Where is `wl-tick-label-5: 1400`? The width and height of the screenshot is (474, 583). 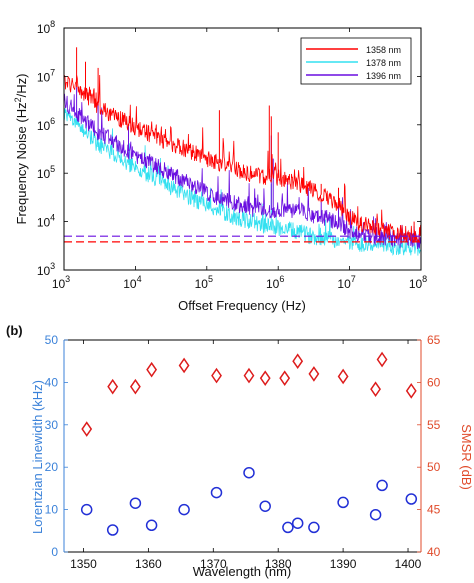
wl-tick-label-5: 1400 is located at coordinates (408, 564).